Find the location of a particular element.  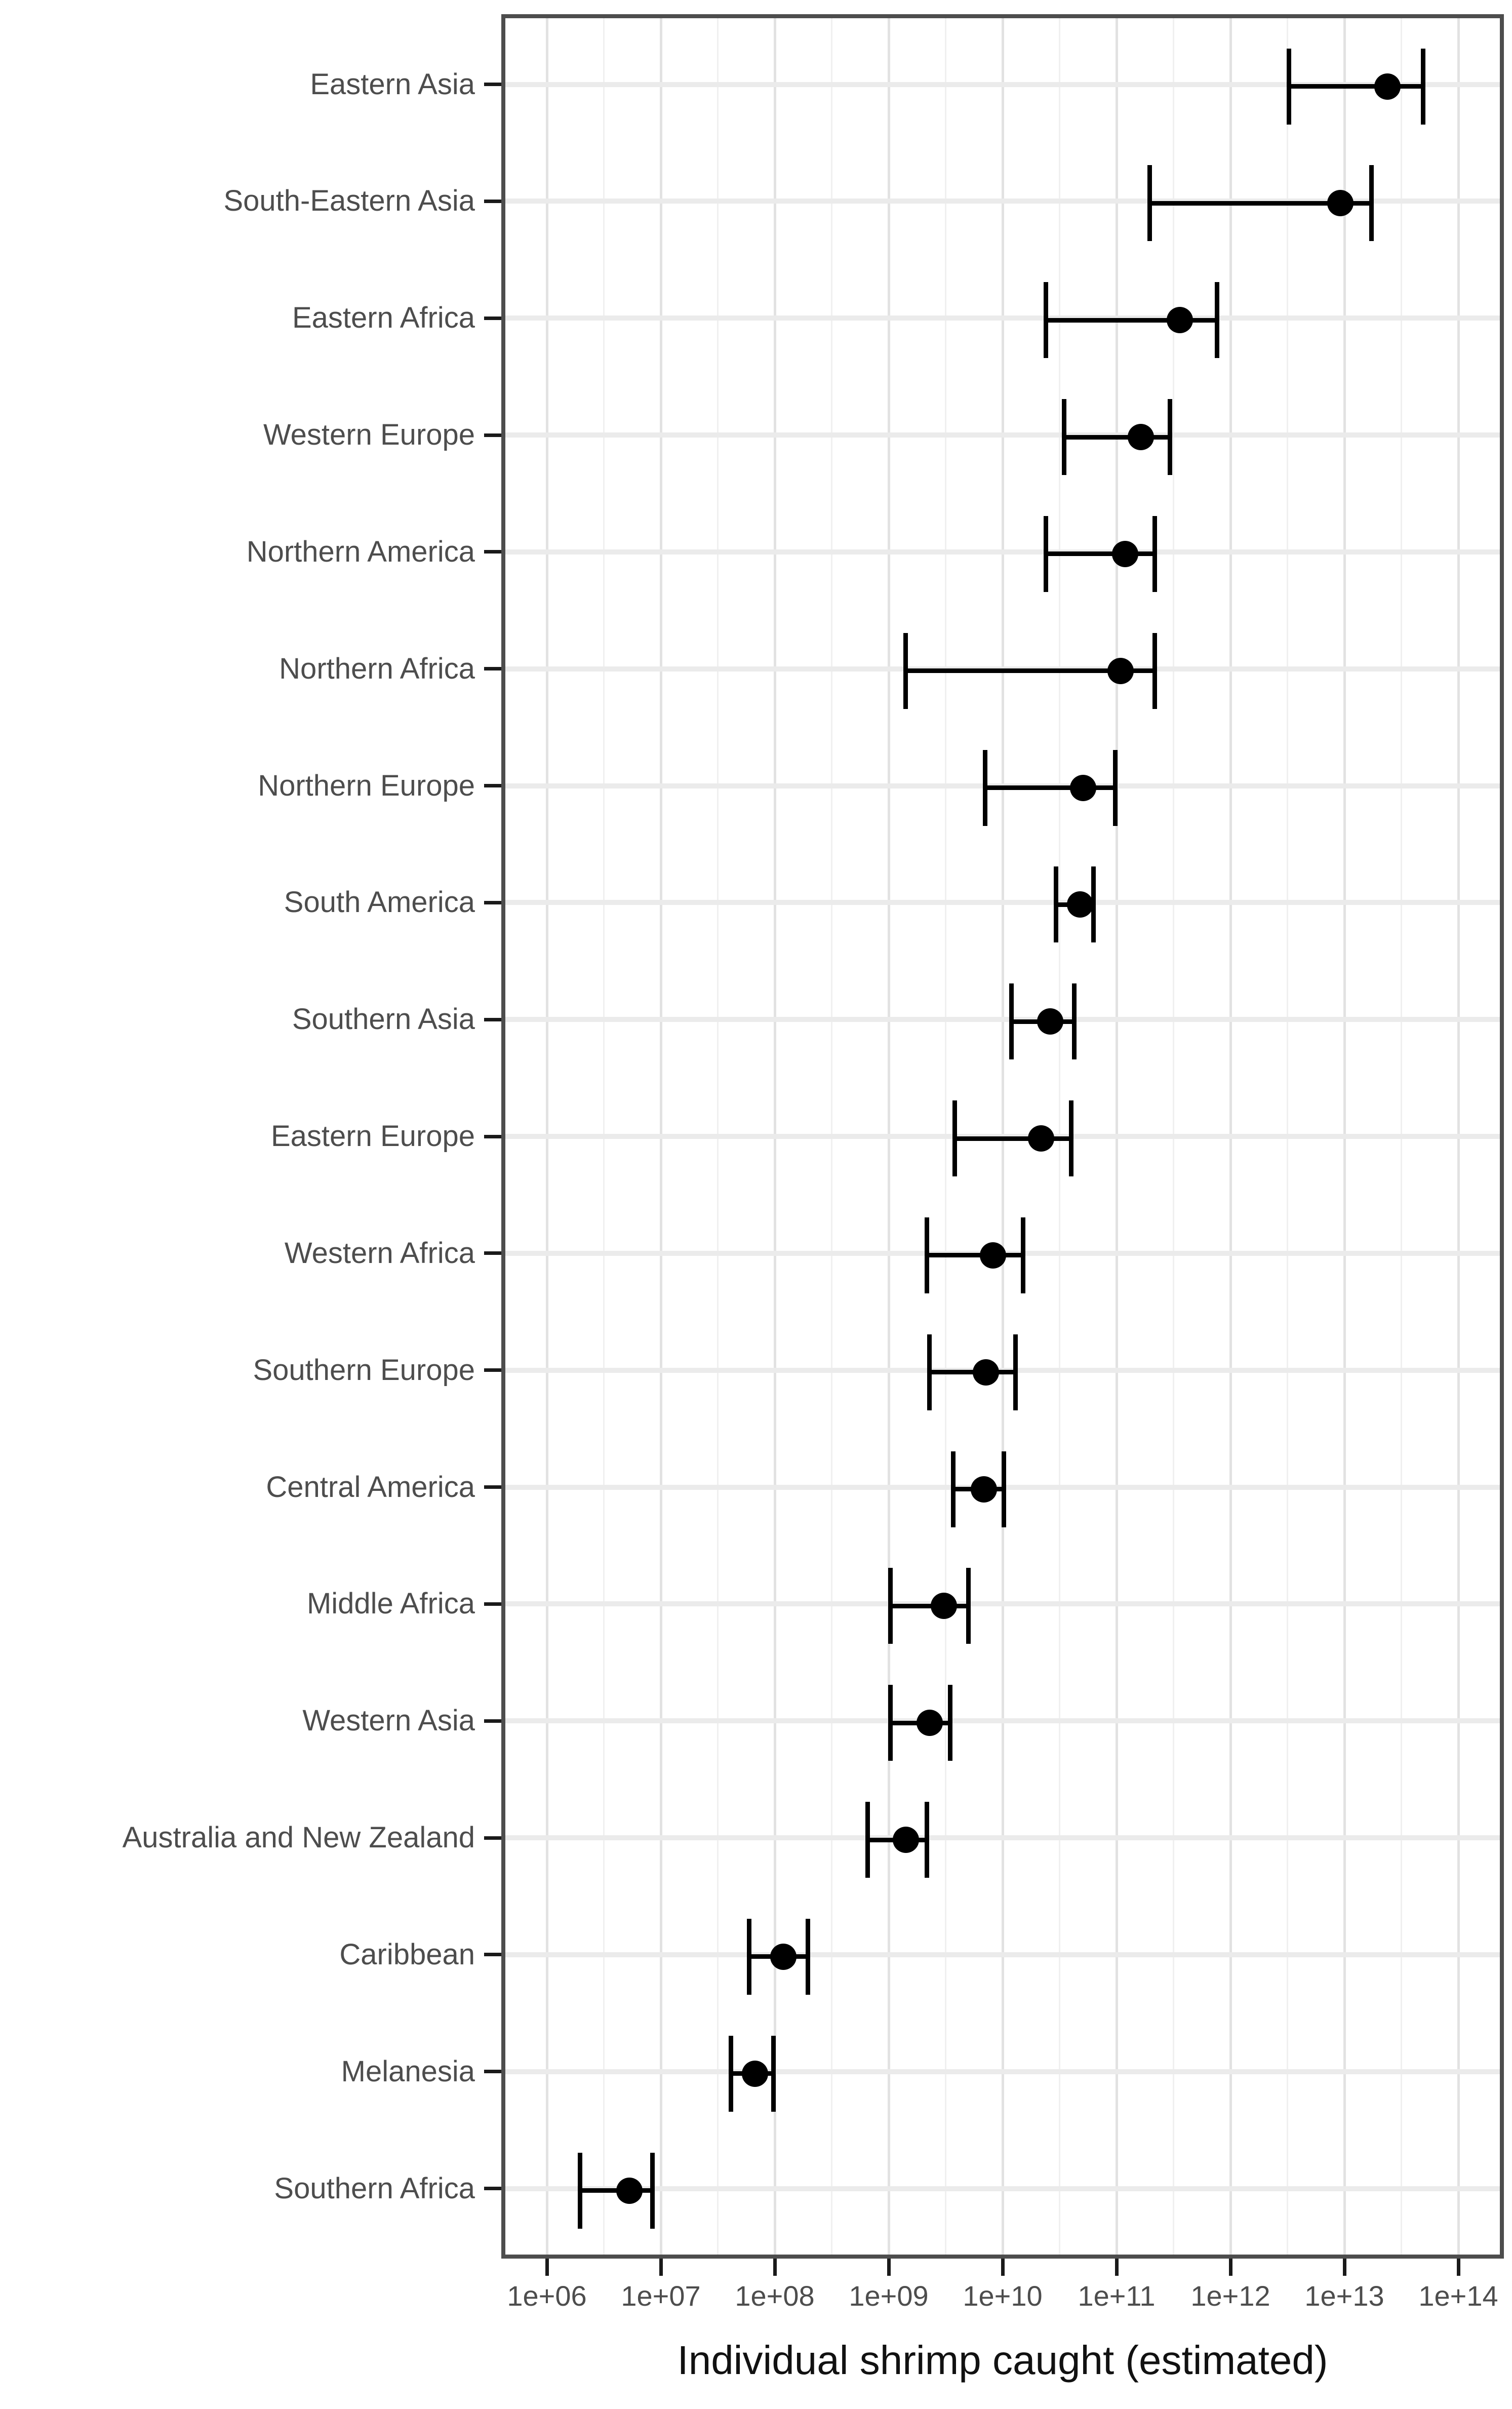

y-axis-label: Northern Europe is located at coordinates (367, 785).